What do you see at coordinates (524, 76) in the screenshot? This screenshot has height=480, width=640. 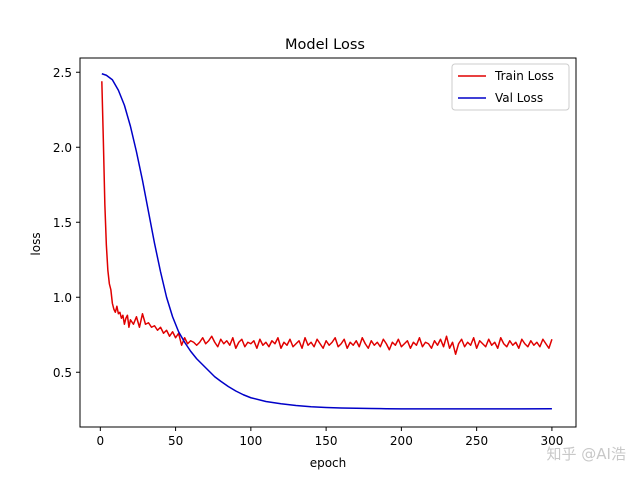 I see `legend-label-train-loss: Train Loss` at bounding box center [524, 76].